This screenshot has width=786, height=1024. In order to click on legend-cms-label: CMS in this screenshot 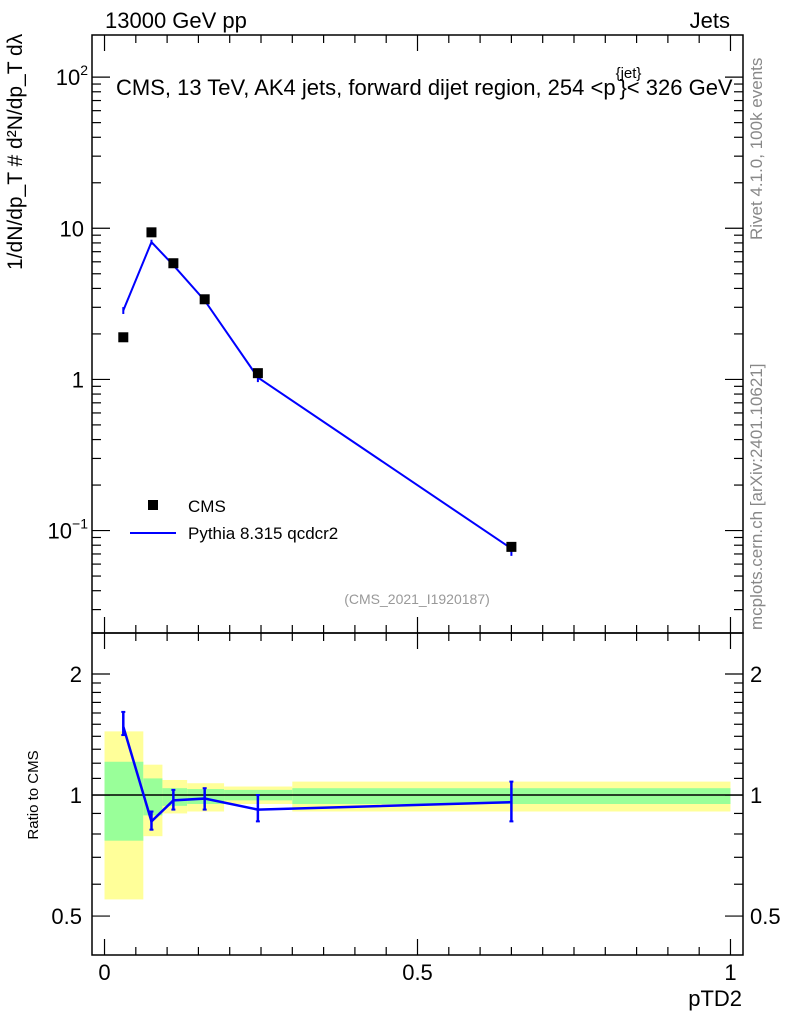, I will do `click(207, 506)`.